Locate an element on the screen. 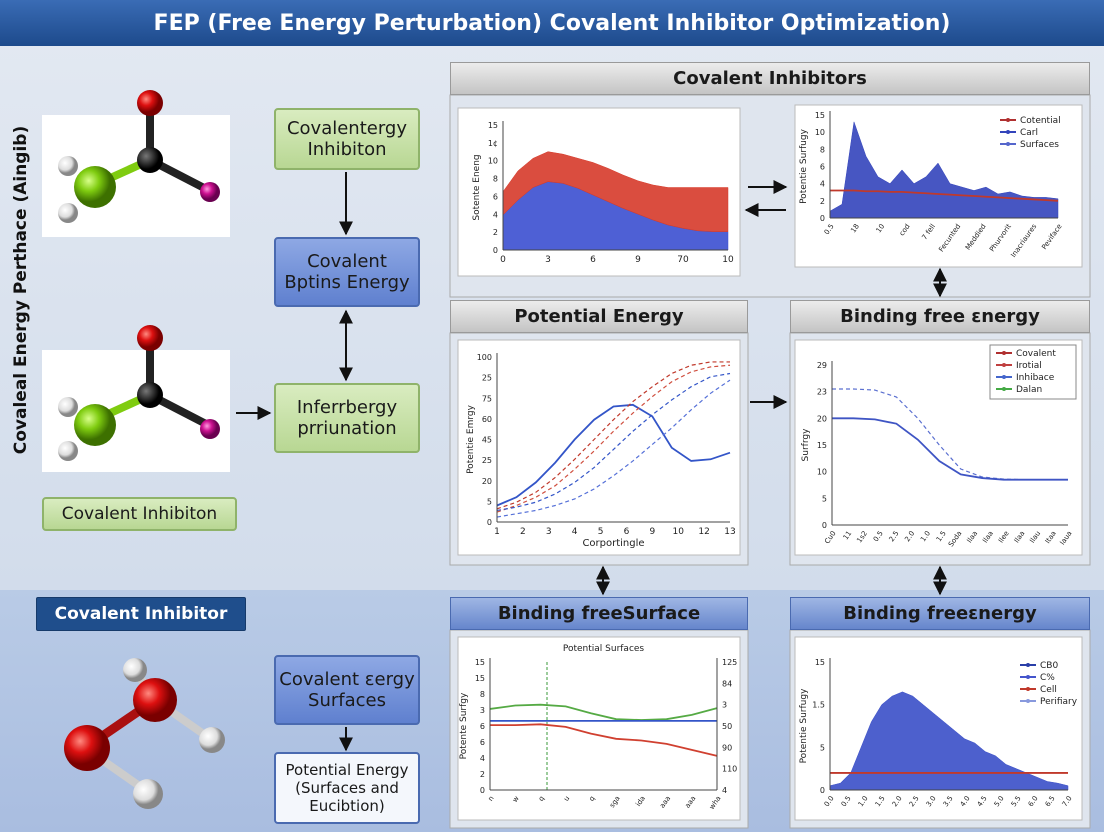 This screenshot has height=832, width=1104. y-tick-label: 75 is located at coordinates (487, 398).